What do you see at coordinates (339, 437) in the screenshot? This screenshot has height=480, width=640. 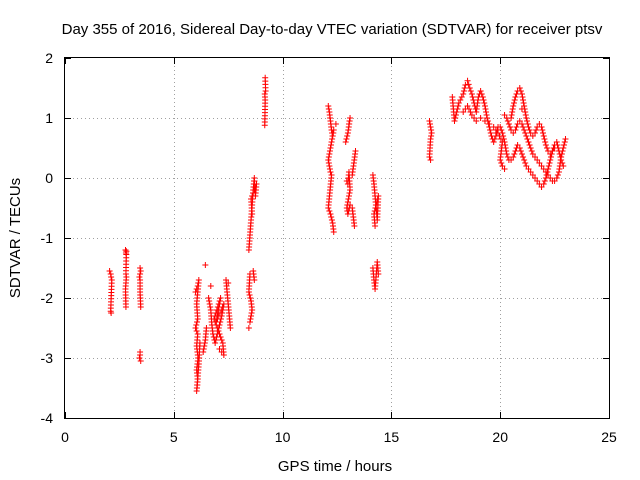 I see `x-tick-labels: 0 5 10 15 20 25` at bounding box center [339, 437].